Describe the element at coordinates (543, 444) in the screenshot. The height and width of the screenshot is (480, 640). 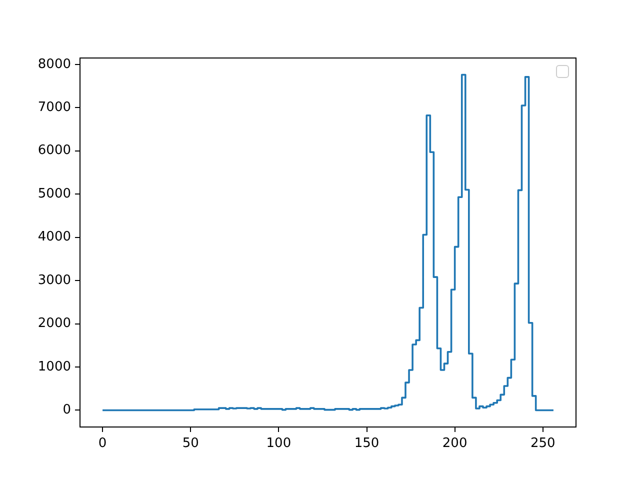
I see `x-tick-label: 250` at that location.